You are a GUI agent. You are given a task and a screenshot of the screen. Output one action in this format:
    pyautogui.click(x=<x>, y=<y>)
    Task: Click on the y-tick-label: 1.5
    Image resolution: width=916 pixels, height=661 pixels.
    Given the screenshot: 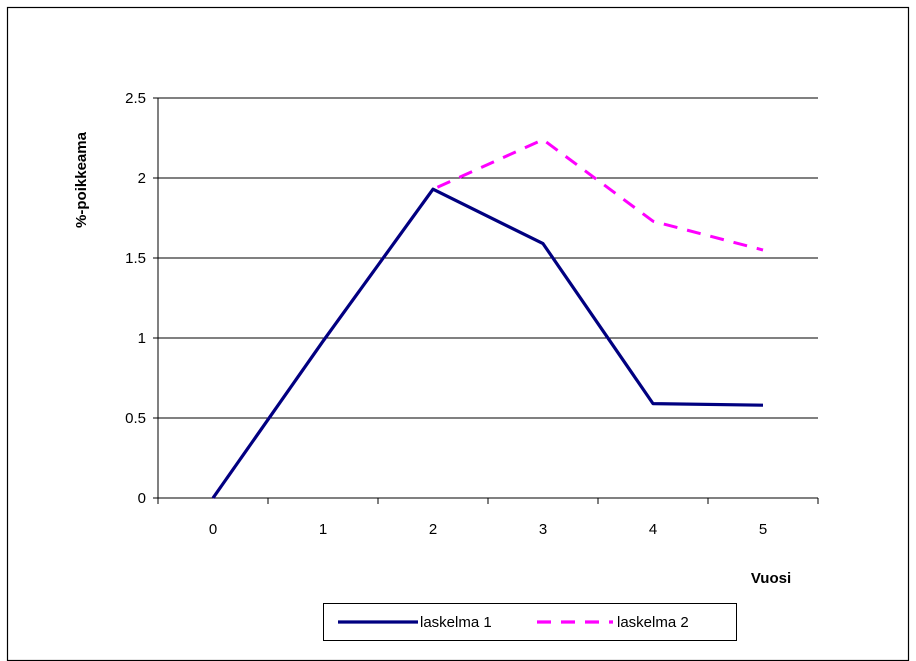 What is the action you would take?
    pyautogui.click(x=135, y=258)
    